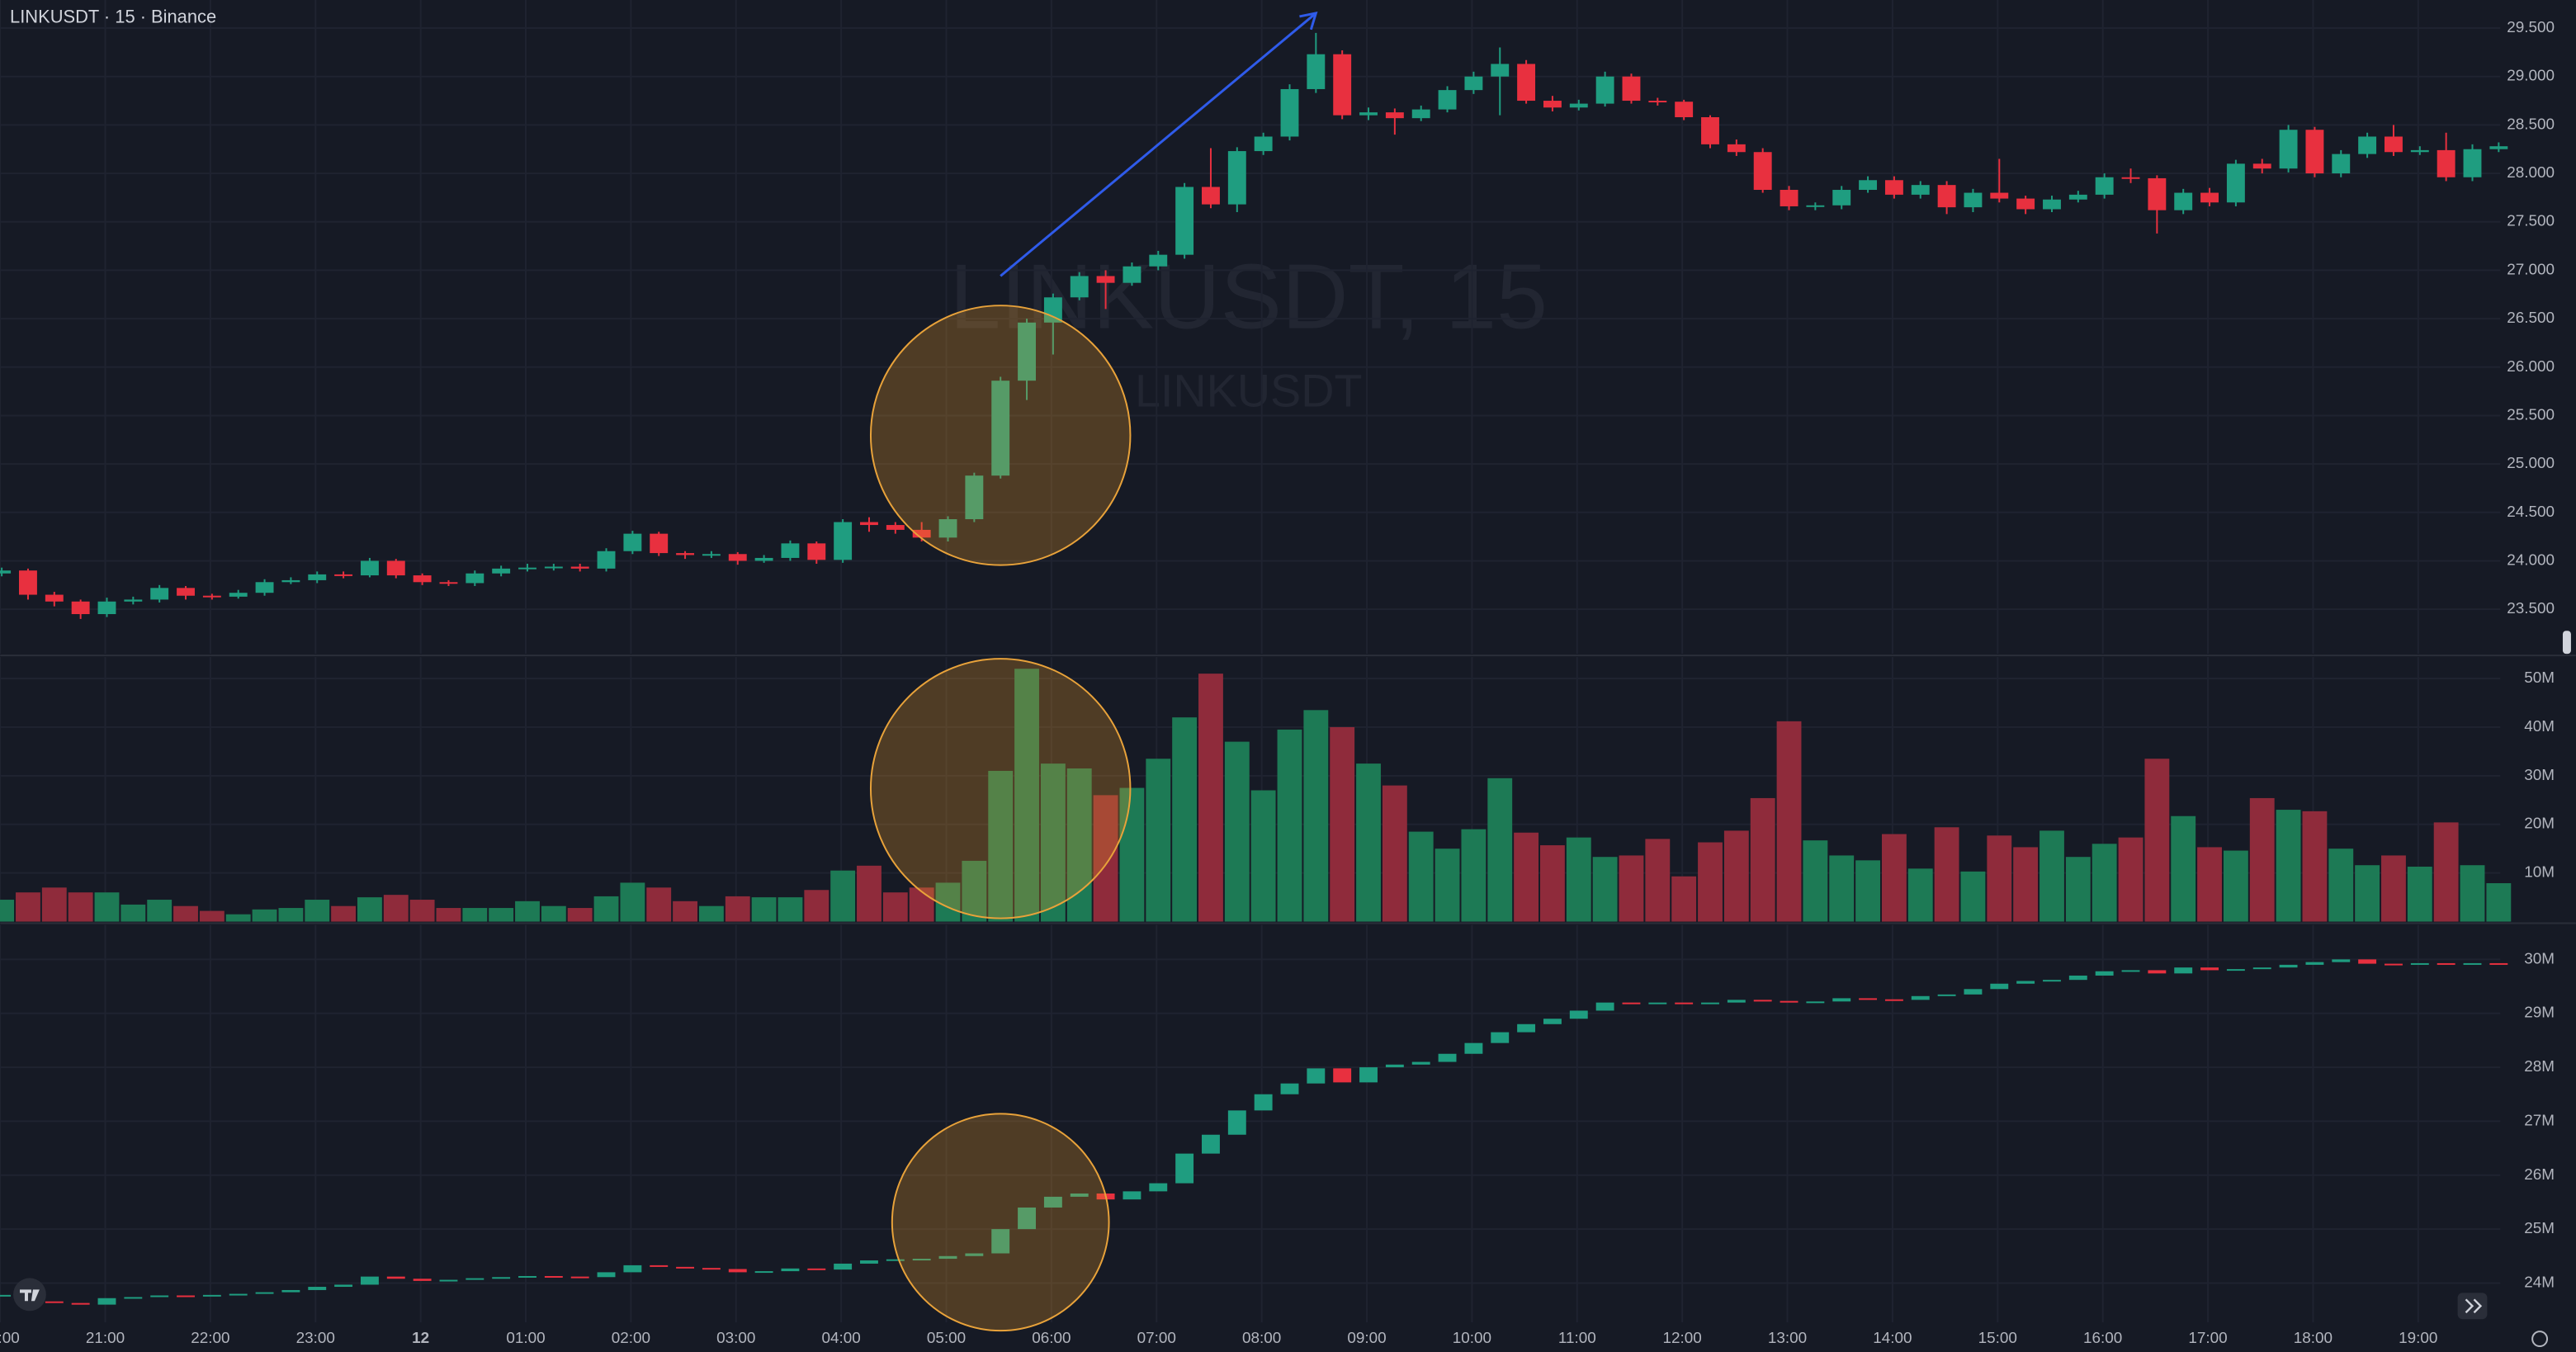 This screenshot has width=2576, height=1352. What do you see at coordinates (2539, 726) in the screenshot?
I see `y-tick-label: 40M` at bounding box center [2539, 726].